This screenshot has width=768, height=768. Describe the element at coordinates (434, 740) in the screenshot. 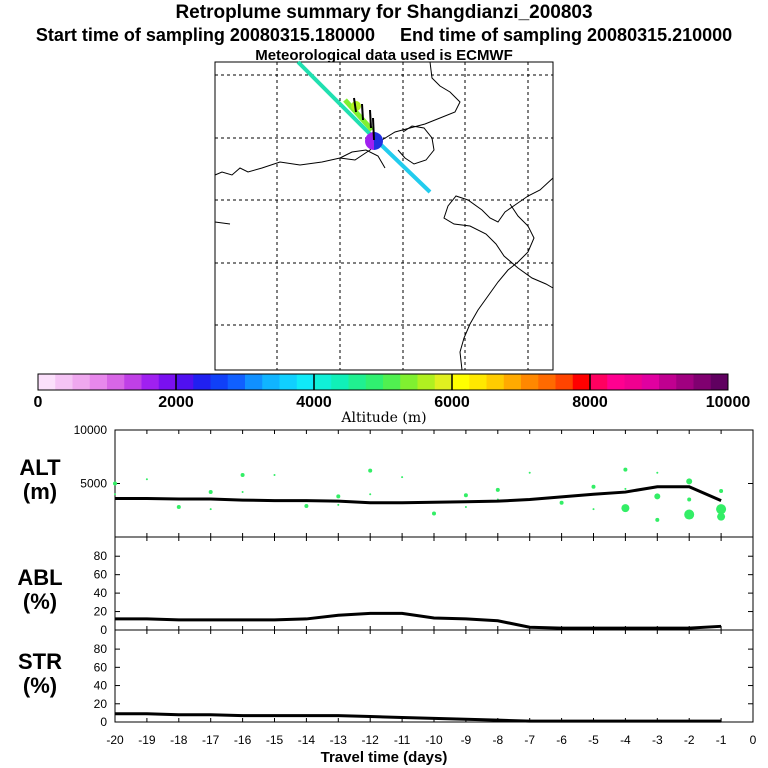

I see `x-tick-label: -10` at that location.